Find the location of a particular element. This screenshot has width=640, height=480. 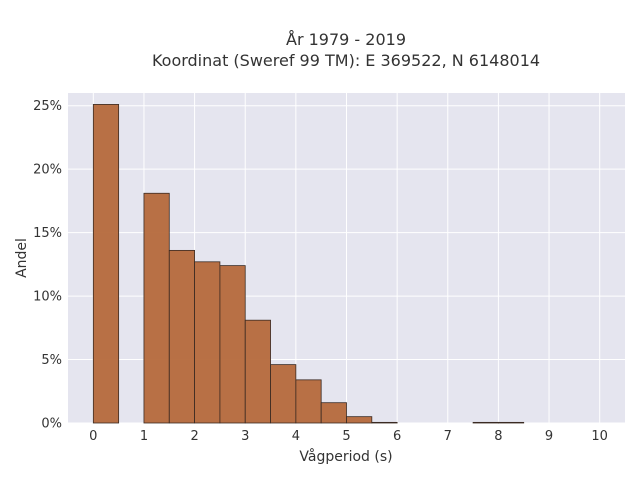

x-axis-label: Vågperiod (s) is located at coordinates (345, 456).